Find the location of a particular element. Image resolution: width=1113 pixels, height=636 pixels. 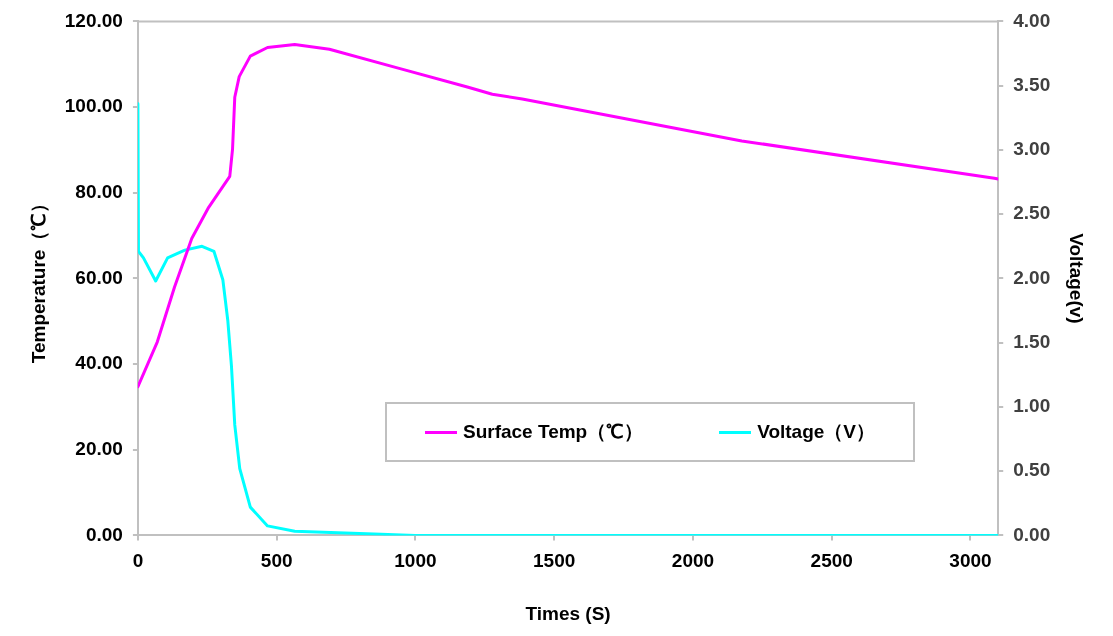

y-tick-label: 100.00 is located at coordinates (93, 106).